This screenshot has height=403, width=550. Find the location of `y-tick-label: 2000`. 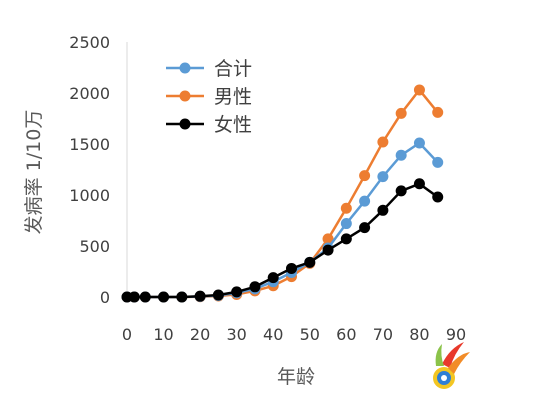

y-tick-label: 2000 is located at coordinates (89, 93).